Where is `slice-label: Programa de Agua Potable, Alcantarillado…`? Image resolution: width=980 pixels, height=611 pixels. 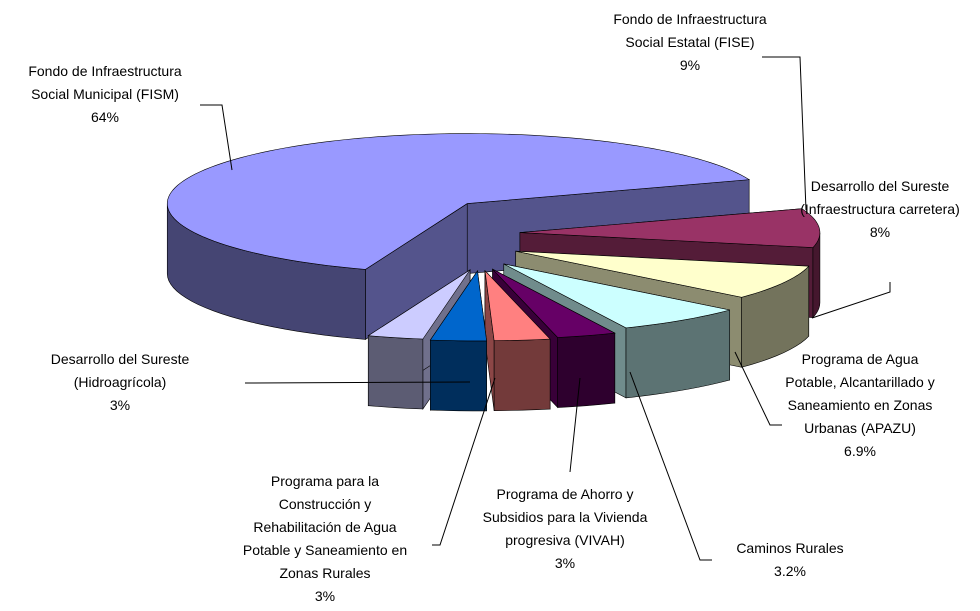
slice-label: Programa de Agua Potable, Alcantarillado… is located at coordinates (860, 405).